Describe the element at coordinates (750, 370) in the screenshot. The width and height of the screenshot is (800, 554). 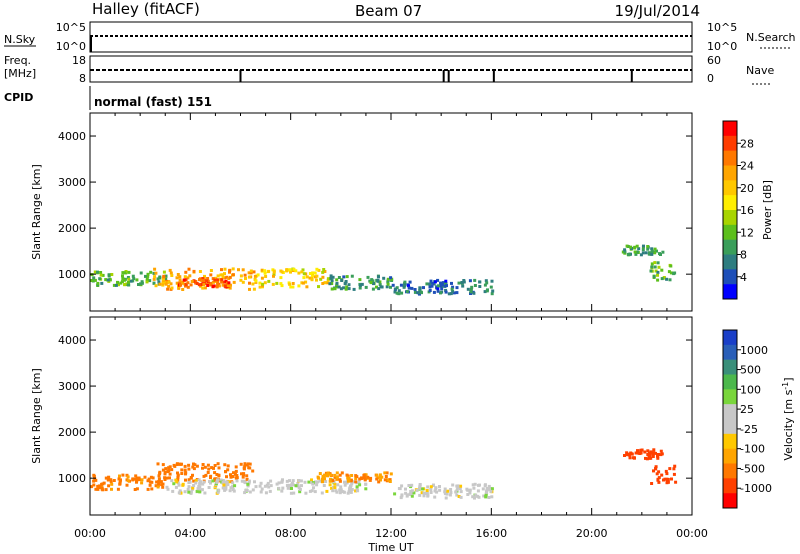
I see `colorbar-tick-label: 500` at that location.